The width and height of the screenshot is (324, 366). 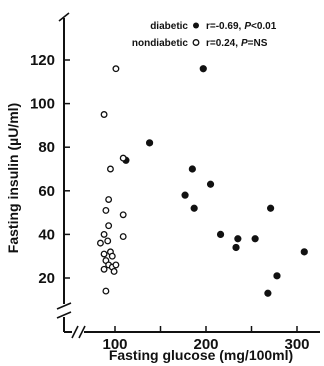 What do you see at coordinates (264, 26) in the screenshot?
I see `legend-p-diabetic: <0.01` at bounding box center [264, 26].